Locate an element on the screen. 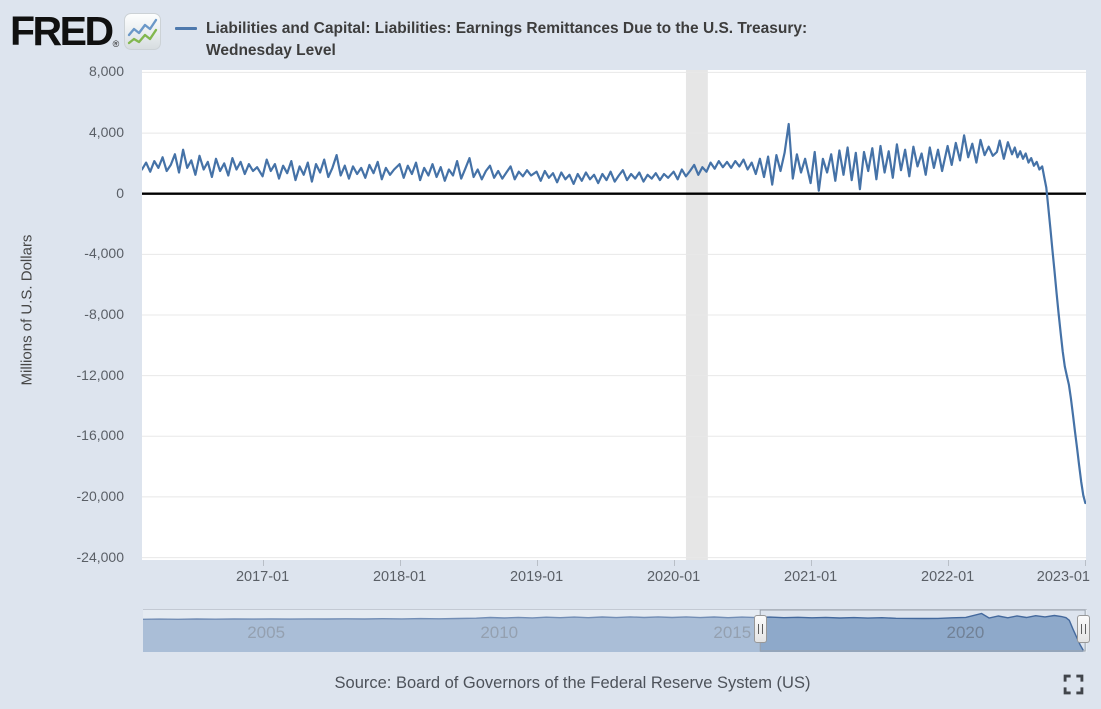  y-tick-label: 8,000 is located at coordinates (106, 71).